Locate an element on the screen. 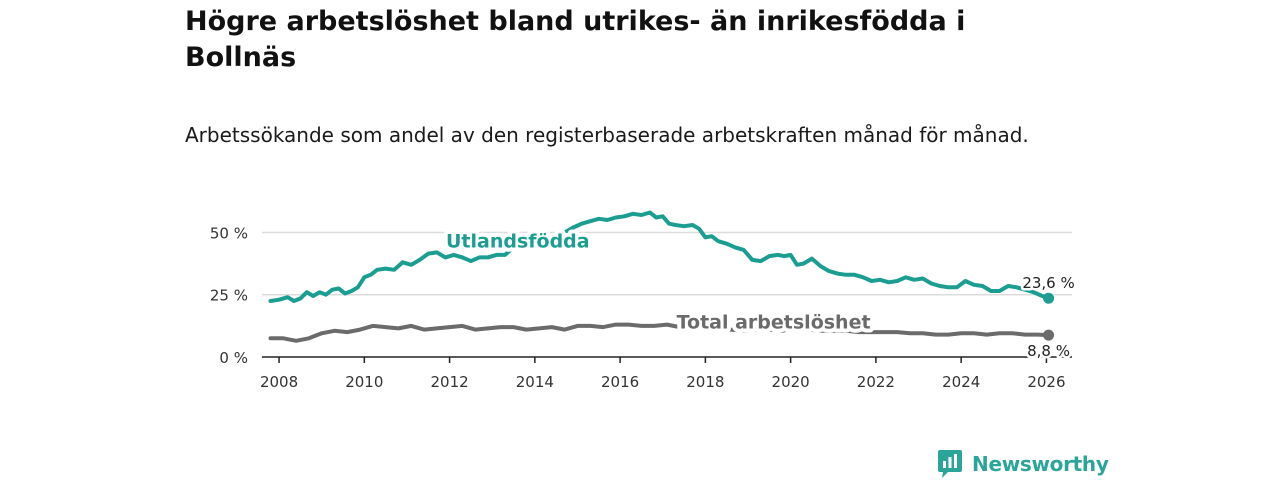  x-tick-label: 2020 is located at coordinates (791, 382).